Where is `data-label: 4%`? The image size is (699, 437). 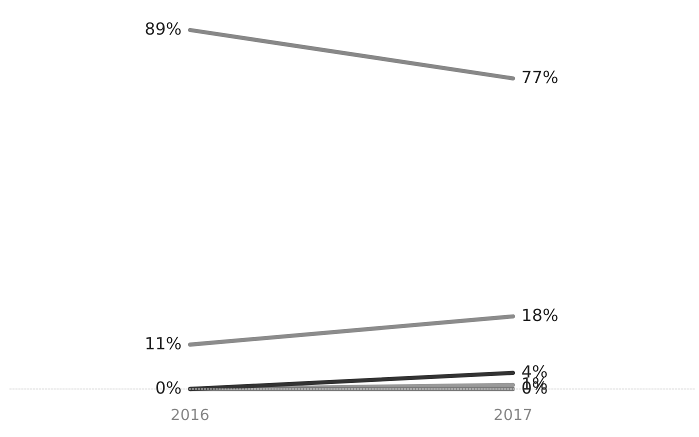
data-label: 4% is located at coordinates (534, 371).